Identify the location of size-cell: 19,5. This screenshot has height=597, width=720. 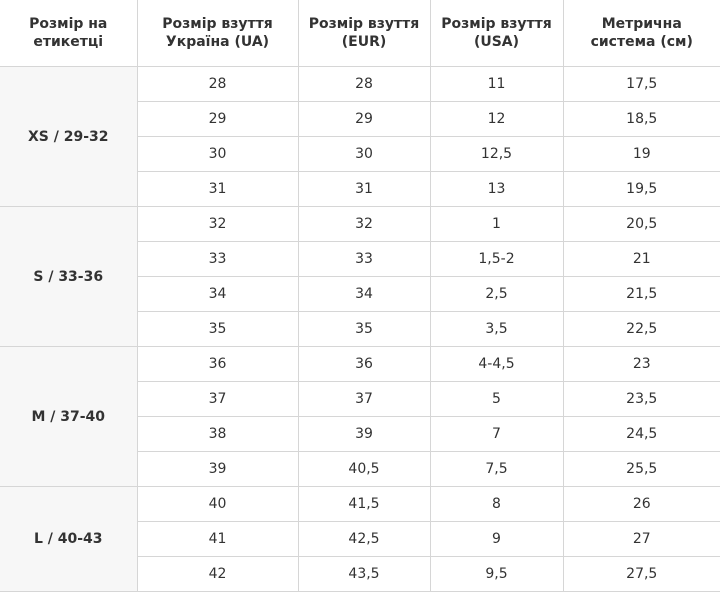
(641, 189).